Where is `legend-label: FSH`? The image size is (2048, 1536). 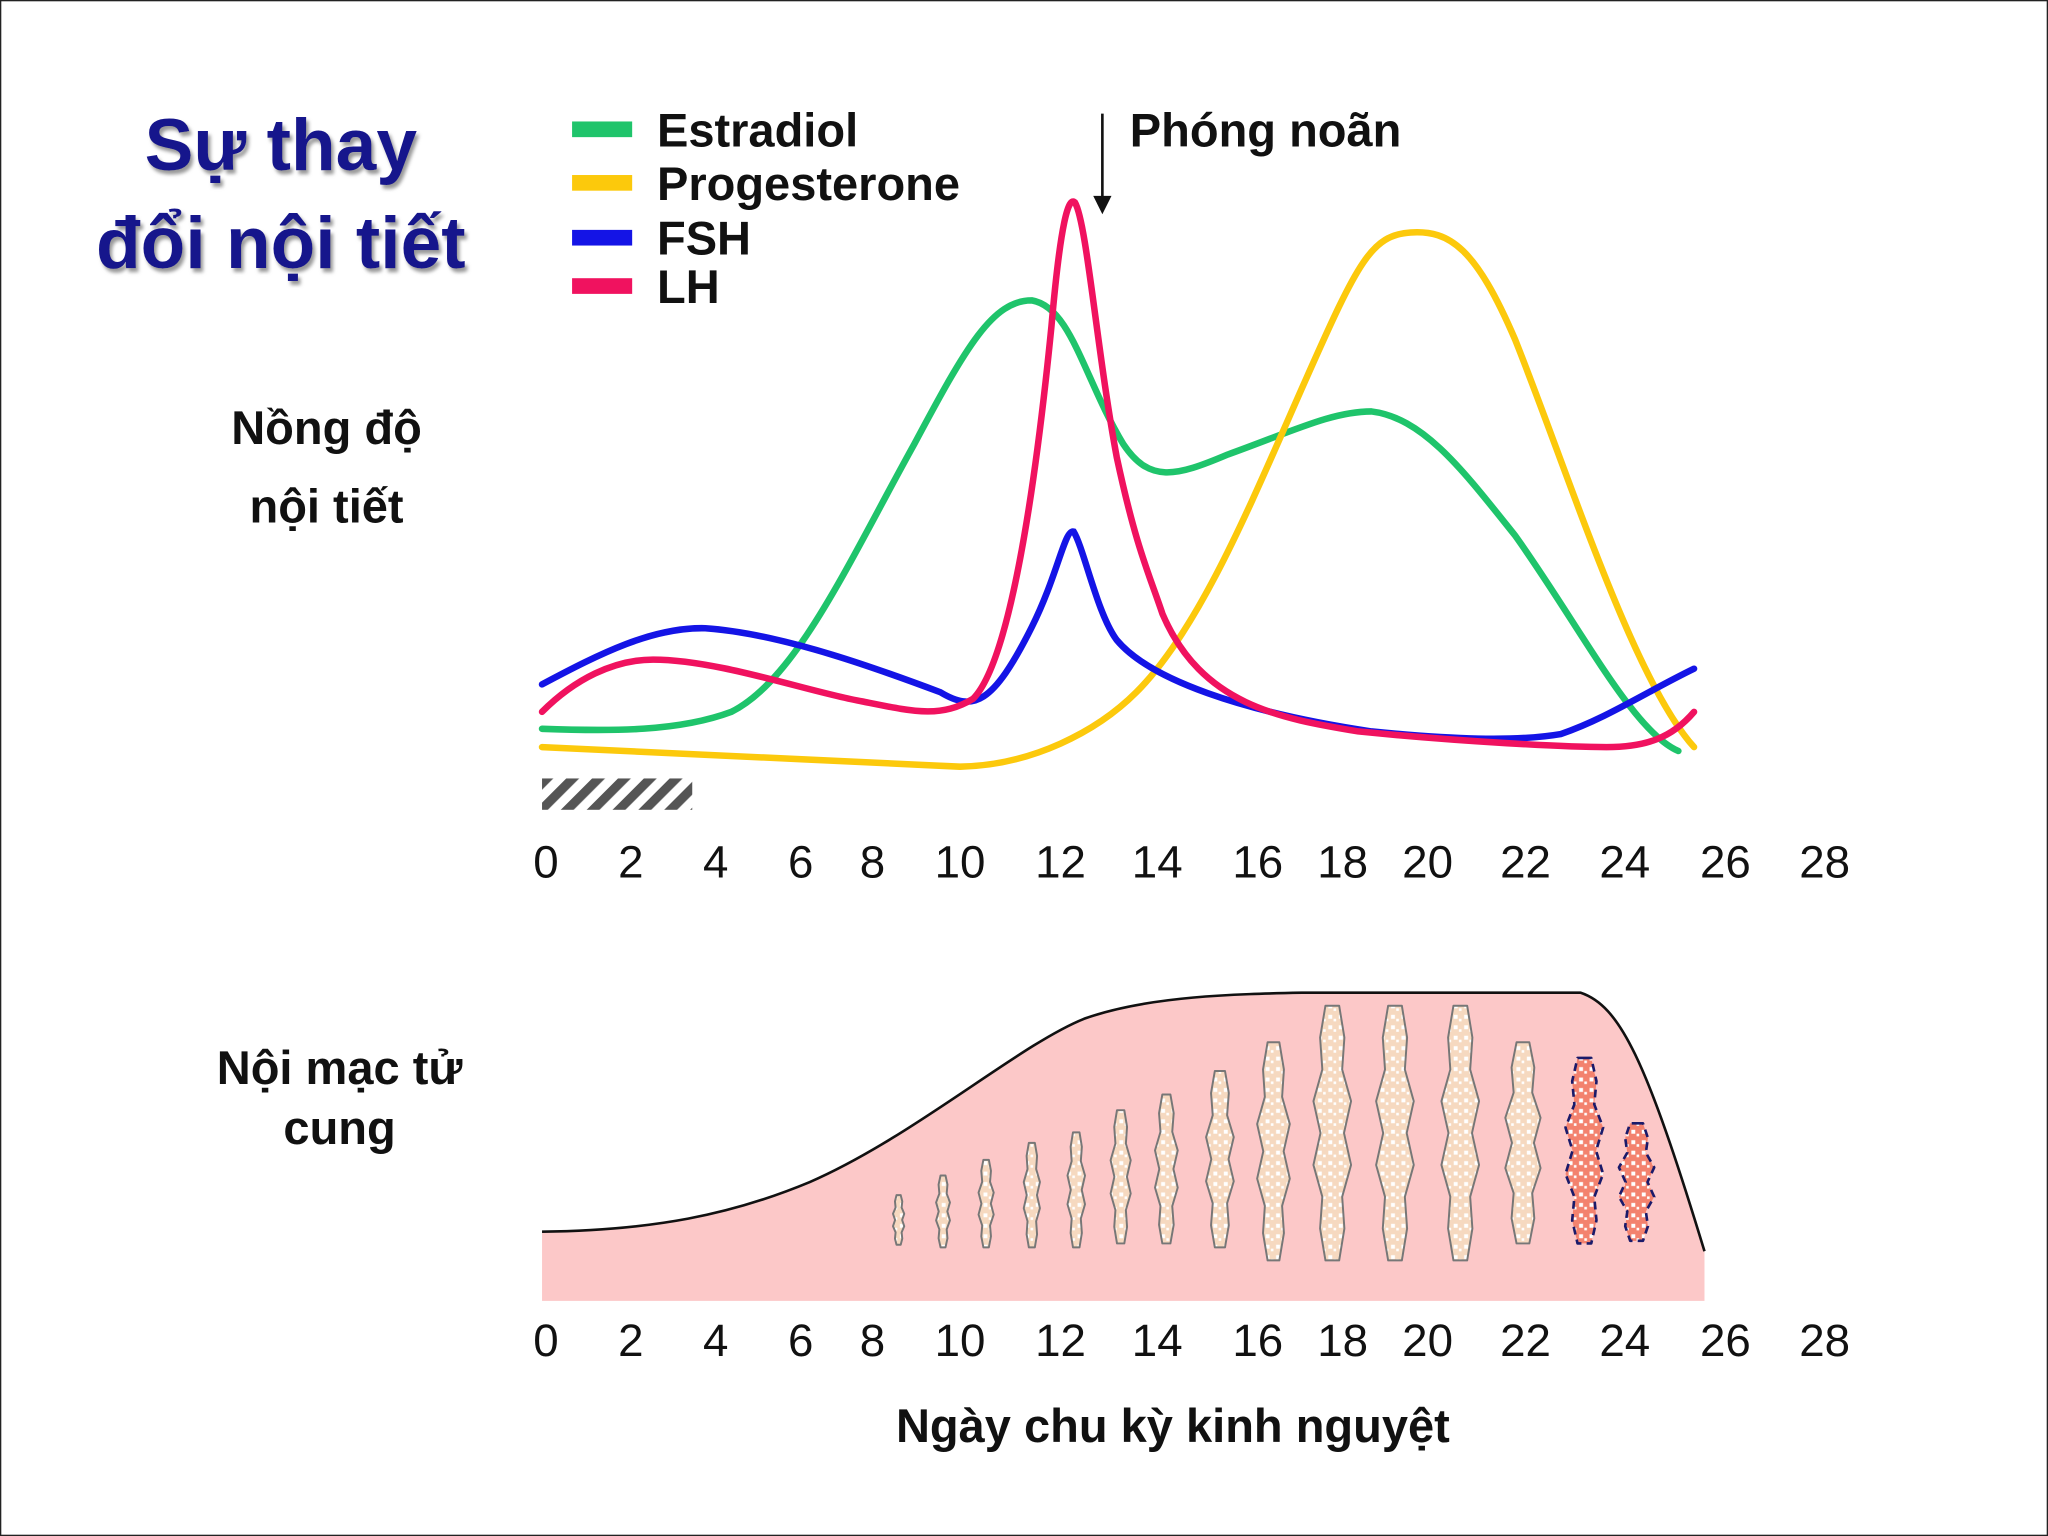
legend-label: FSH is located at coordinates (704, 238).